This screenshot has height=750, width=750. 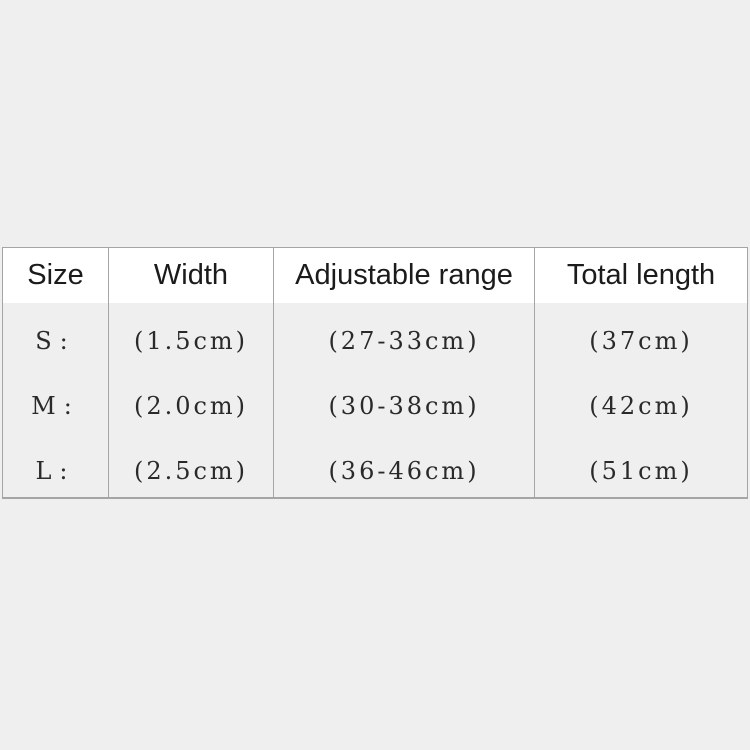 What do you see at coordinates (55, 406) in the screenshot?
I see `cell-m-size: M:` at bounding box center [55, 406].